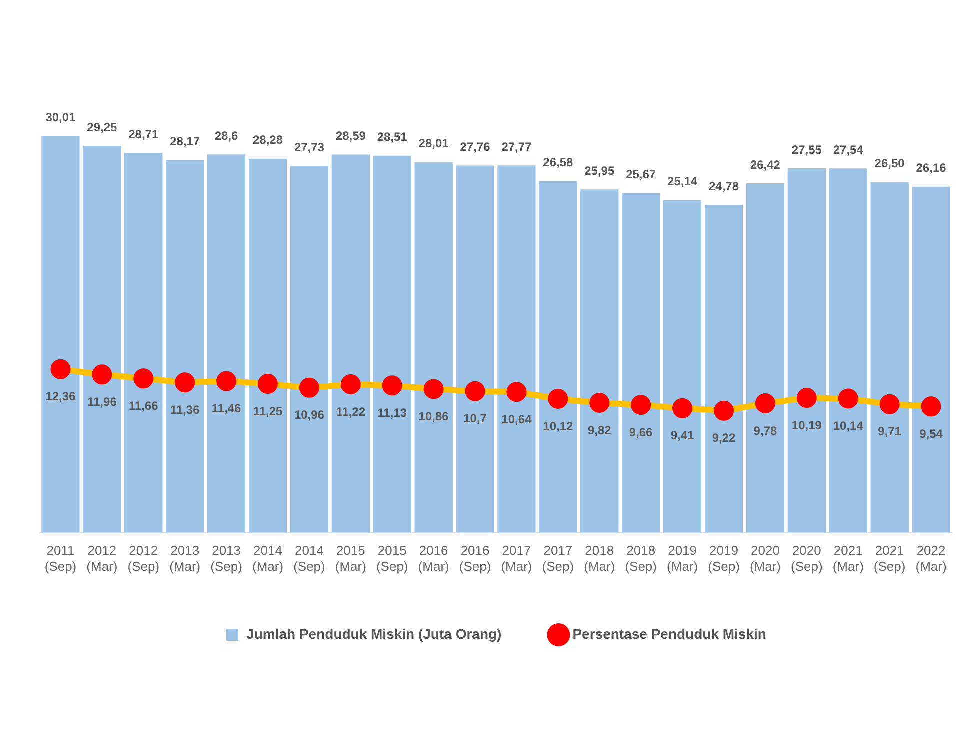  What do you see at coordinates (669, 634) in the screenshot?
I see `legend-label: Persentase Penduduk Miskin` at bounding box center [669, 634].